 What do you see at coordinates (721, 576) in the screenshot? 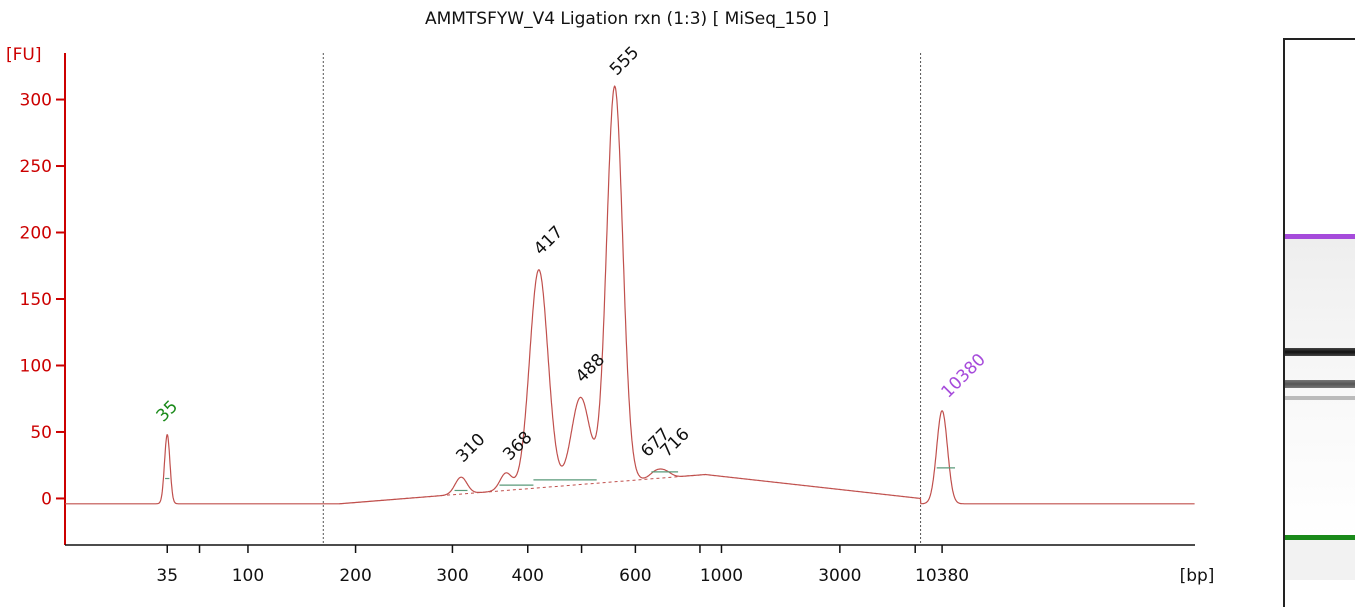
I see `x-tick-label: 1000` at bounding box center [721, 576].